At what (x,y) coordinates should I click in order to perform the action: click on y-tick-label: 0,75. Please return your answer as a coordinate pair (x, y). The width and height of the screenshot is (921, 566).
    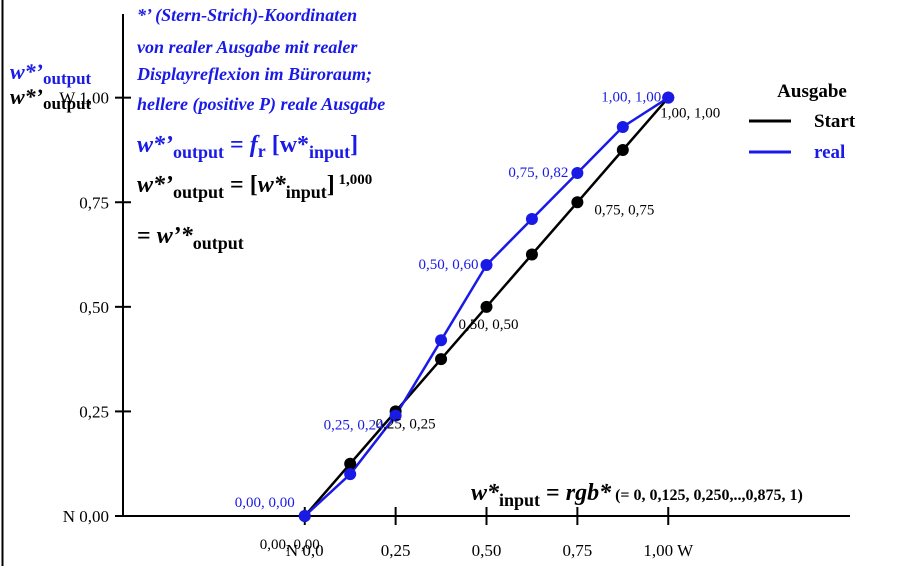
    Looking at the image, I should click on (94, 202).